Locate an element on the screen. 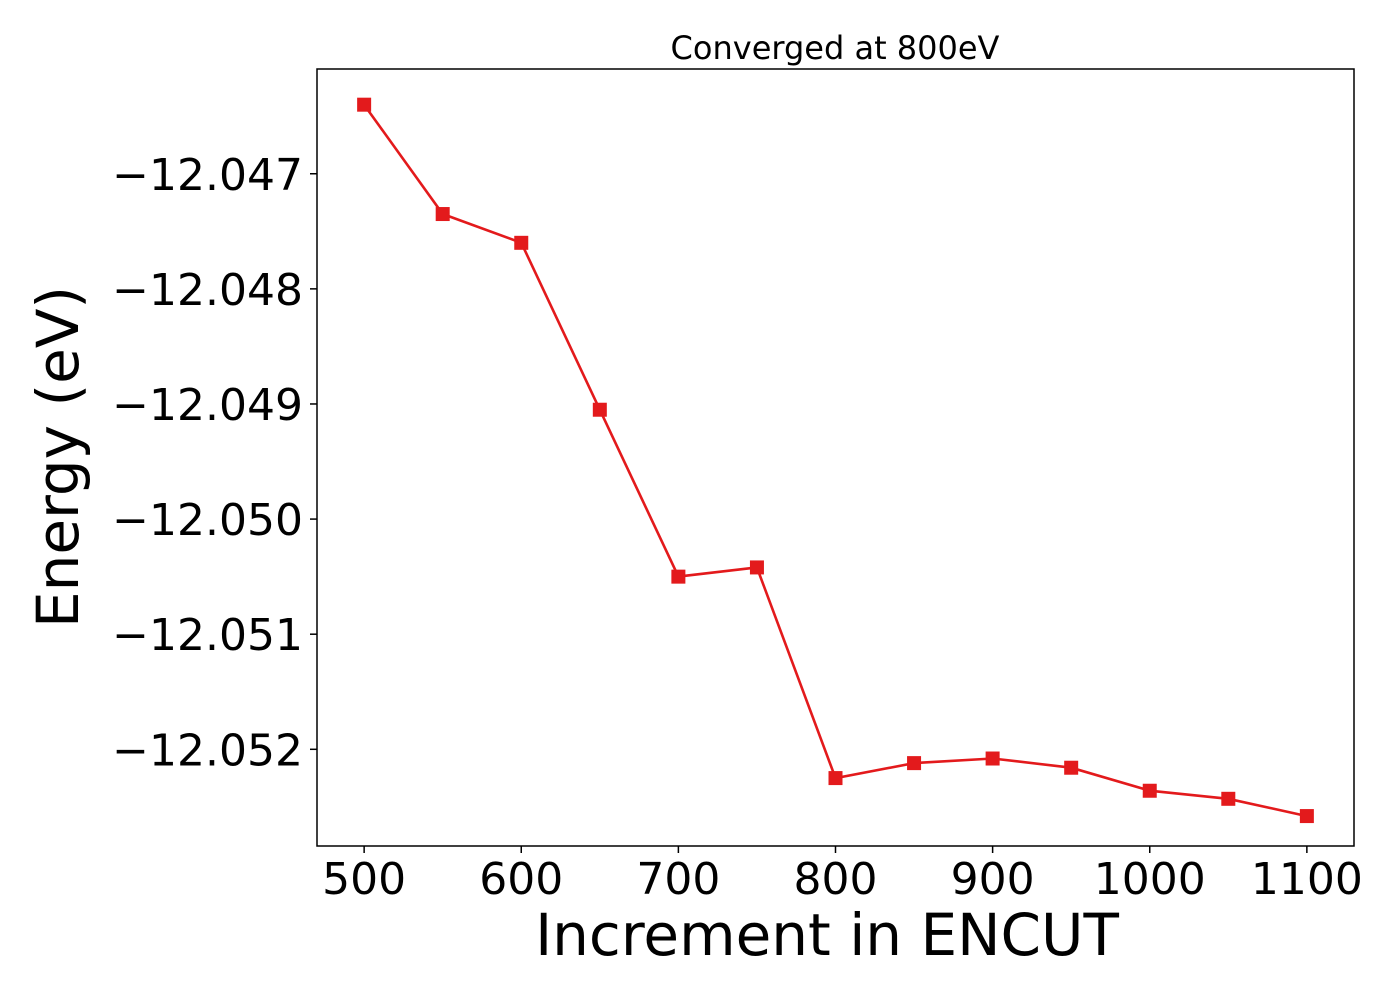  y-tick-label: −12.047 is located at coordinates (207, 175).